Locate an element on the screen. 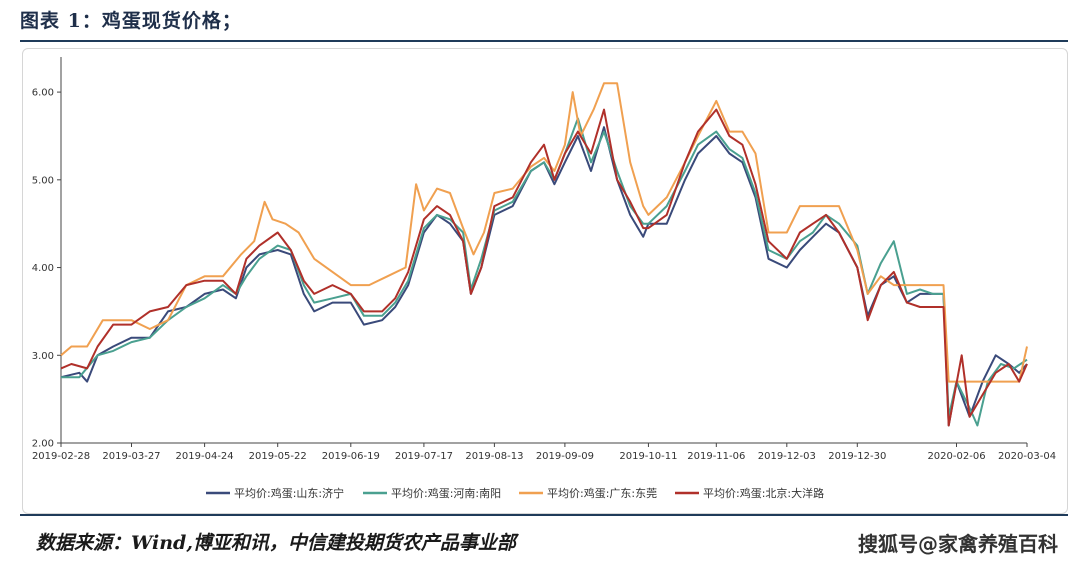 The height and width of the screenshot is (563, 1080). y-tick-label: 6.00 is located at coordinates (43, 93).